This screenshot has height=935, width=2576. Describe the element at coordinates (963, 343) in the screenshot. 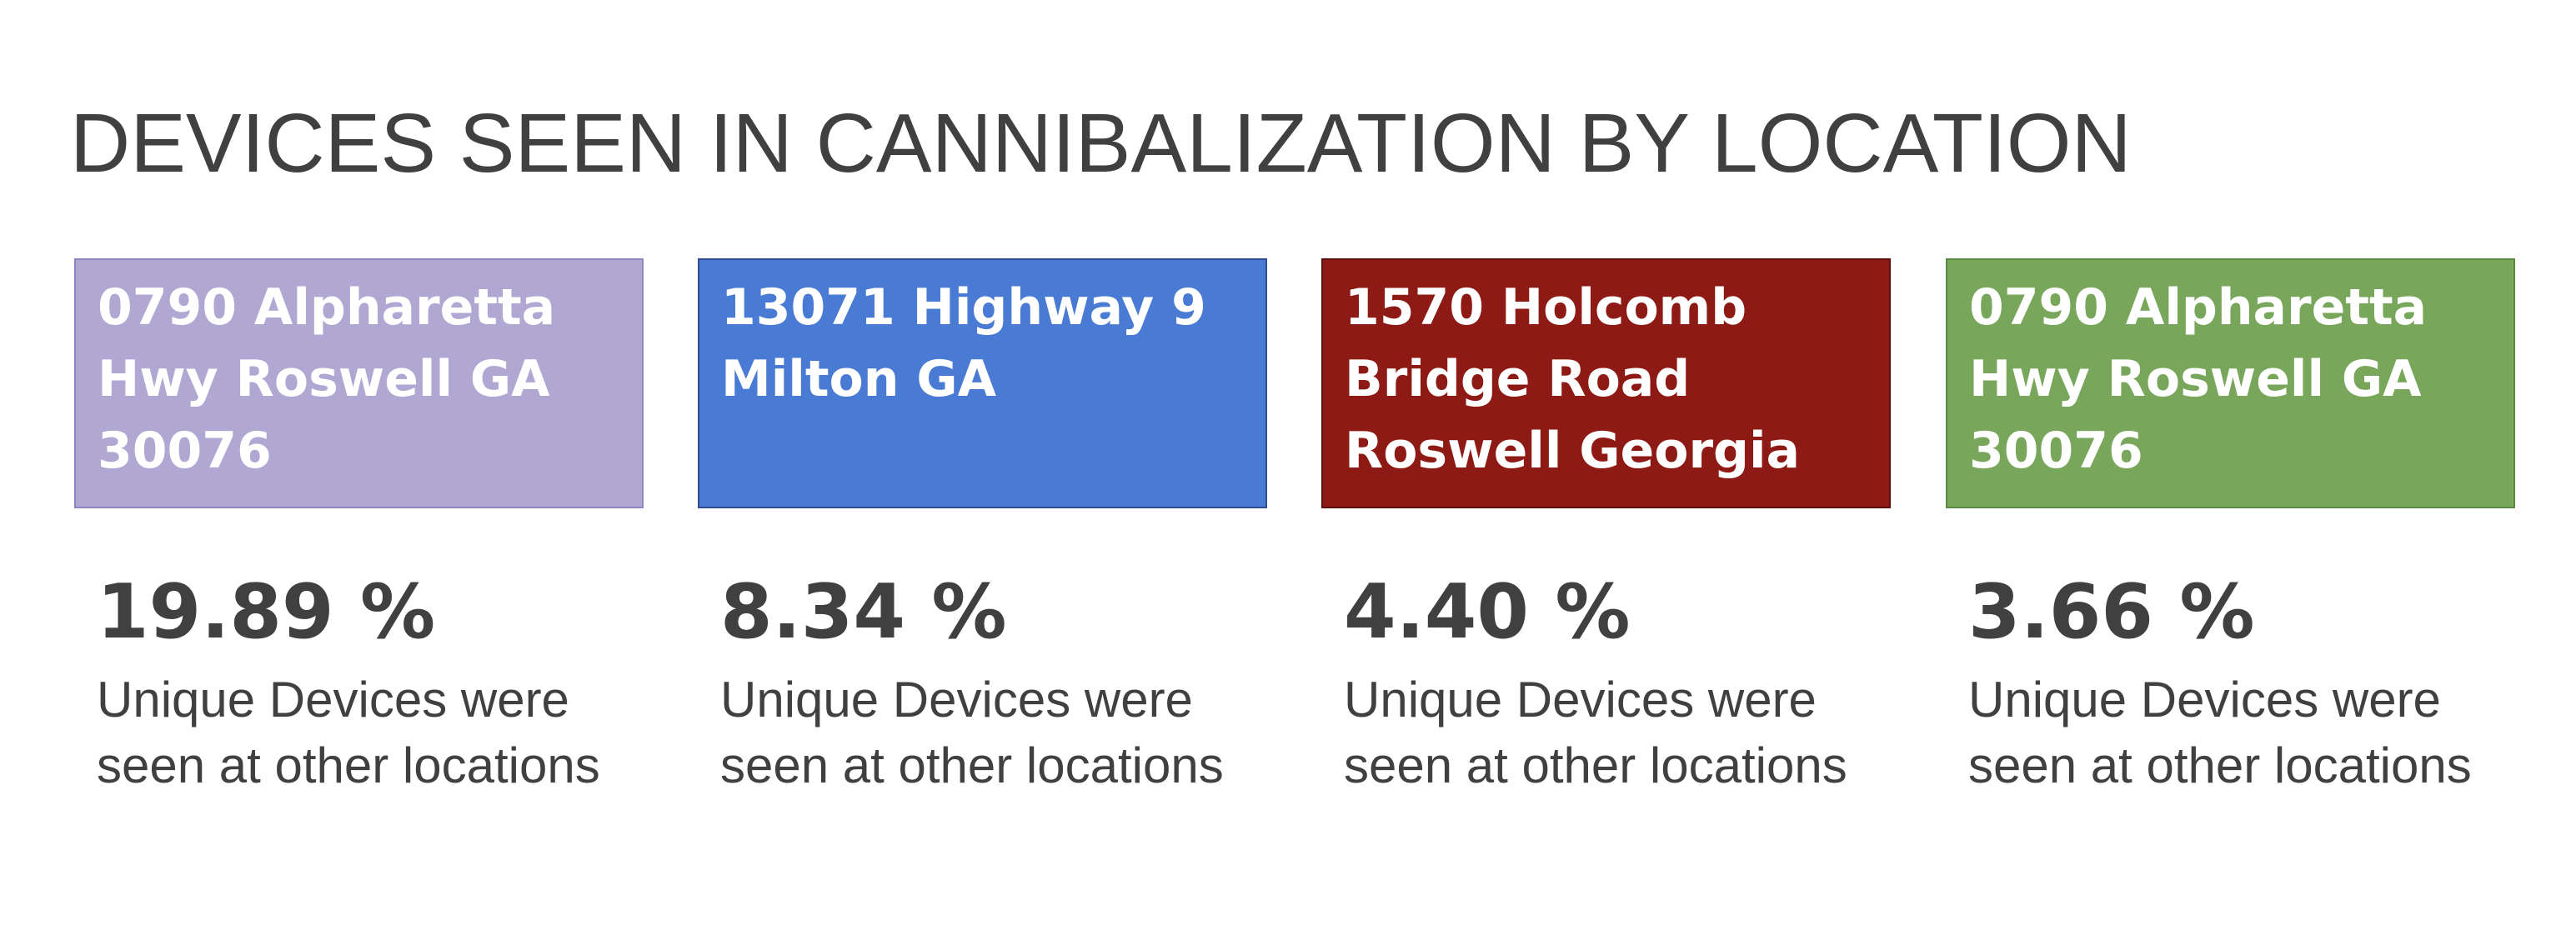

I see `location-name: 13071 Highway 9 Milton GA` at that location.